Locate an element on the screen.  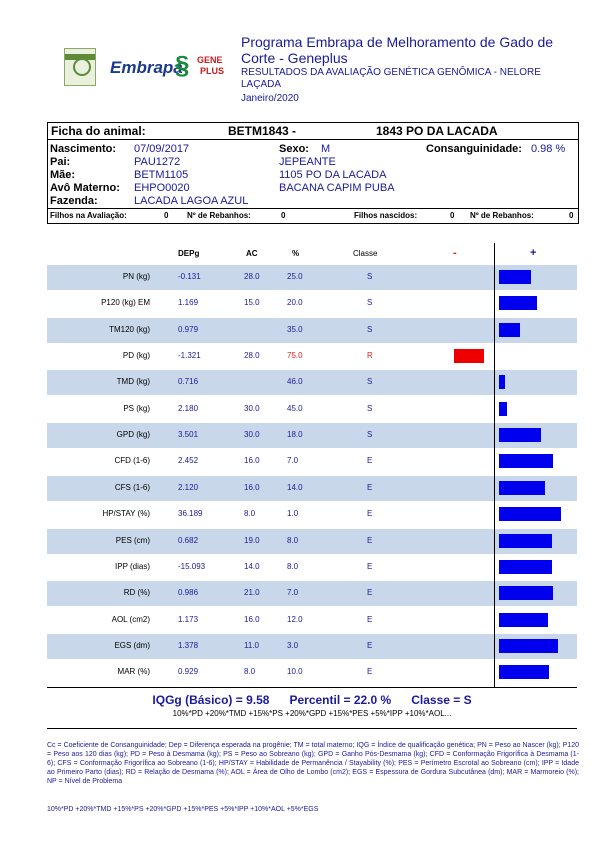
table-row: AOL (cm2) 1.173 16.0 12.0 E is located at coordinates (312, 620).